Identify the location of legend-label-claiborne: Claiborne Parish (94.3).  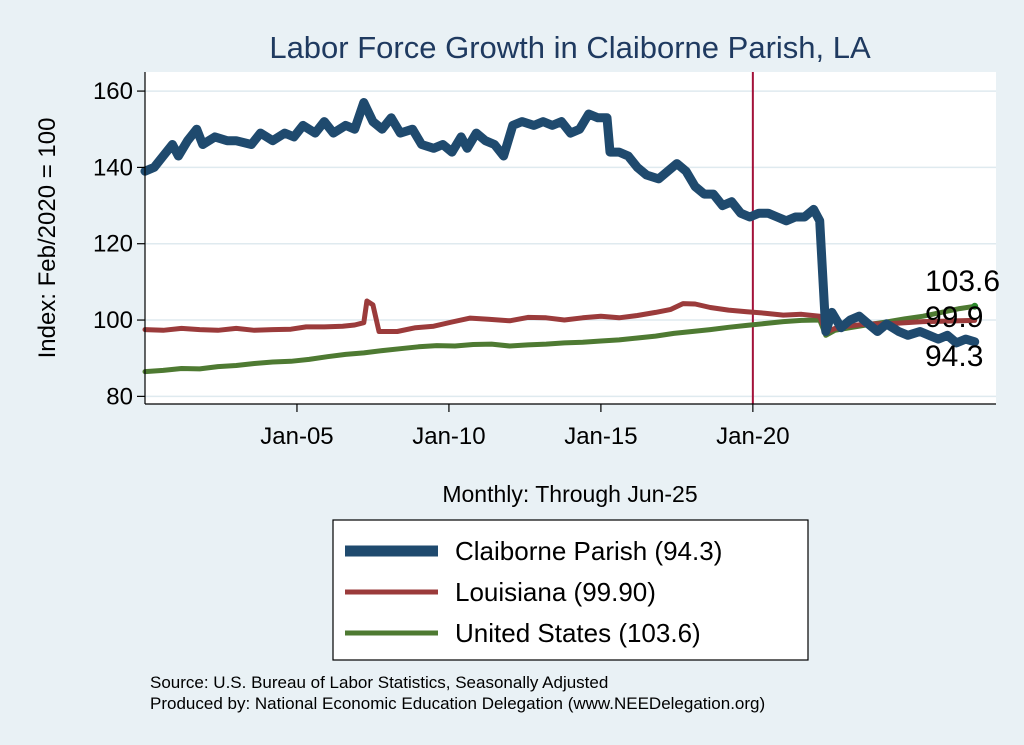
(588, 551).